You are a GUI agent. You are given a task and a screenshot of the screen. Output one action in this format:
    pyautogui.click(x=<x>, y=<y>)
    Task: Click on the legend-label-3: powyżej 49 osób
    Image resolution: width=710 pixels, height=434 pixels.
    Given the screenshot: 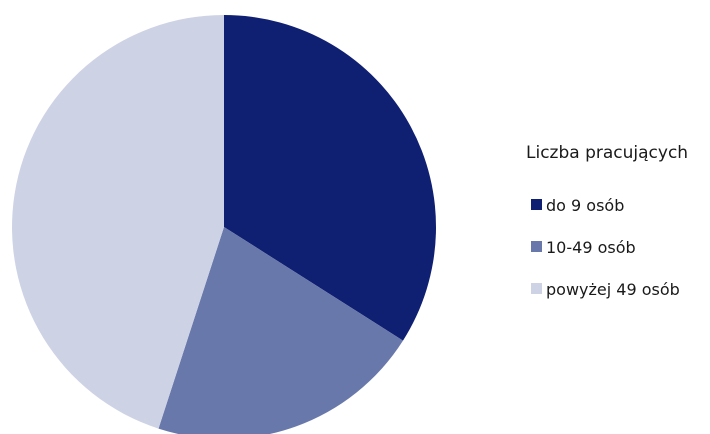 What is the action you would take?
    pyautogui.click(x=613, y=289)
    